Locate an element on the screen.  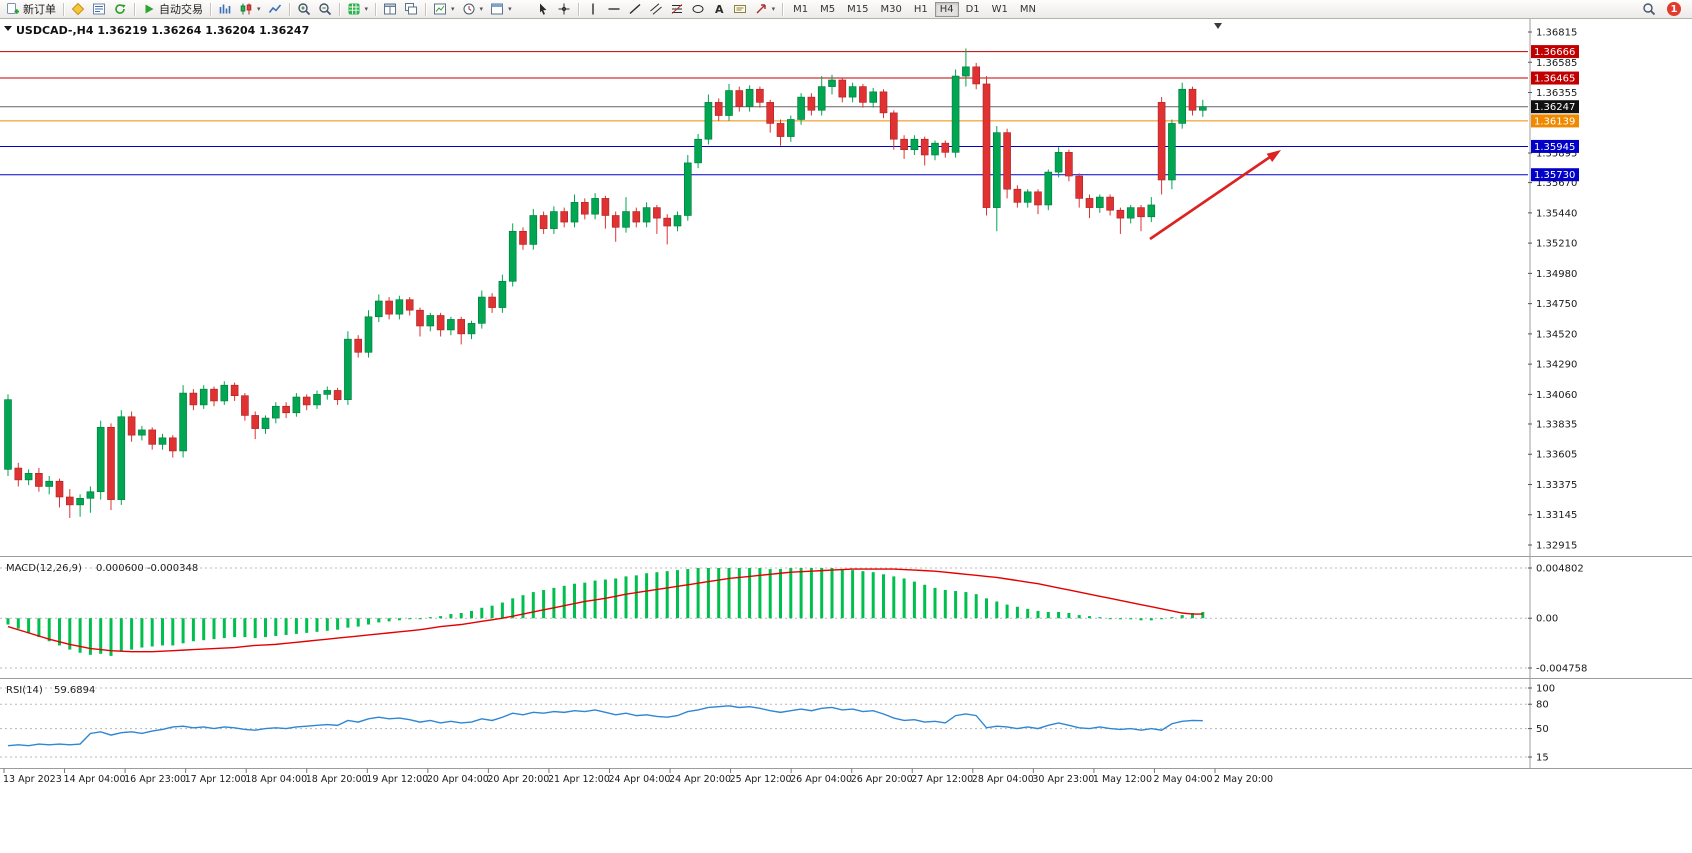
svg-text: 18 Apr 04:00 is located at coordinates (276, 779).